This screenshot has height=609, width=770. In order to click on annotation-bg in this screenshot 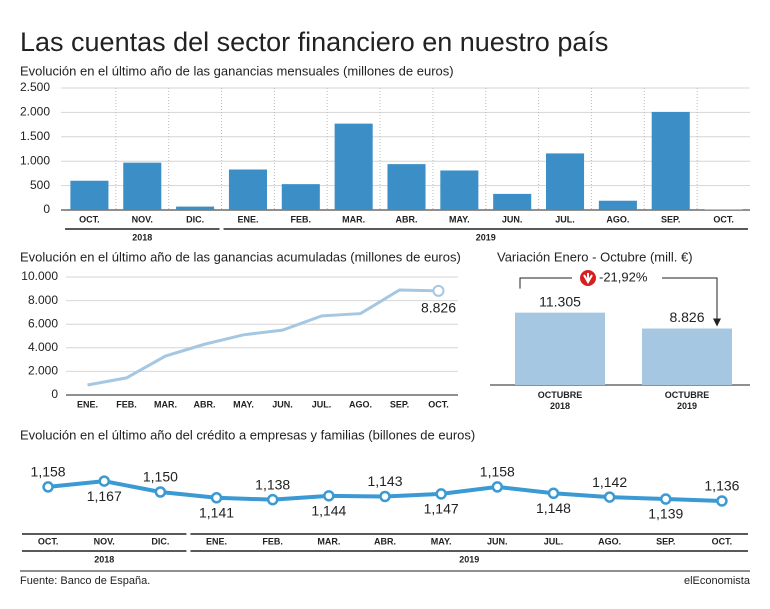, I will do `click(617, 278)`.